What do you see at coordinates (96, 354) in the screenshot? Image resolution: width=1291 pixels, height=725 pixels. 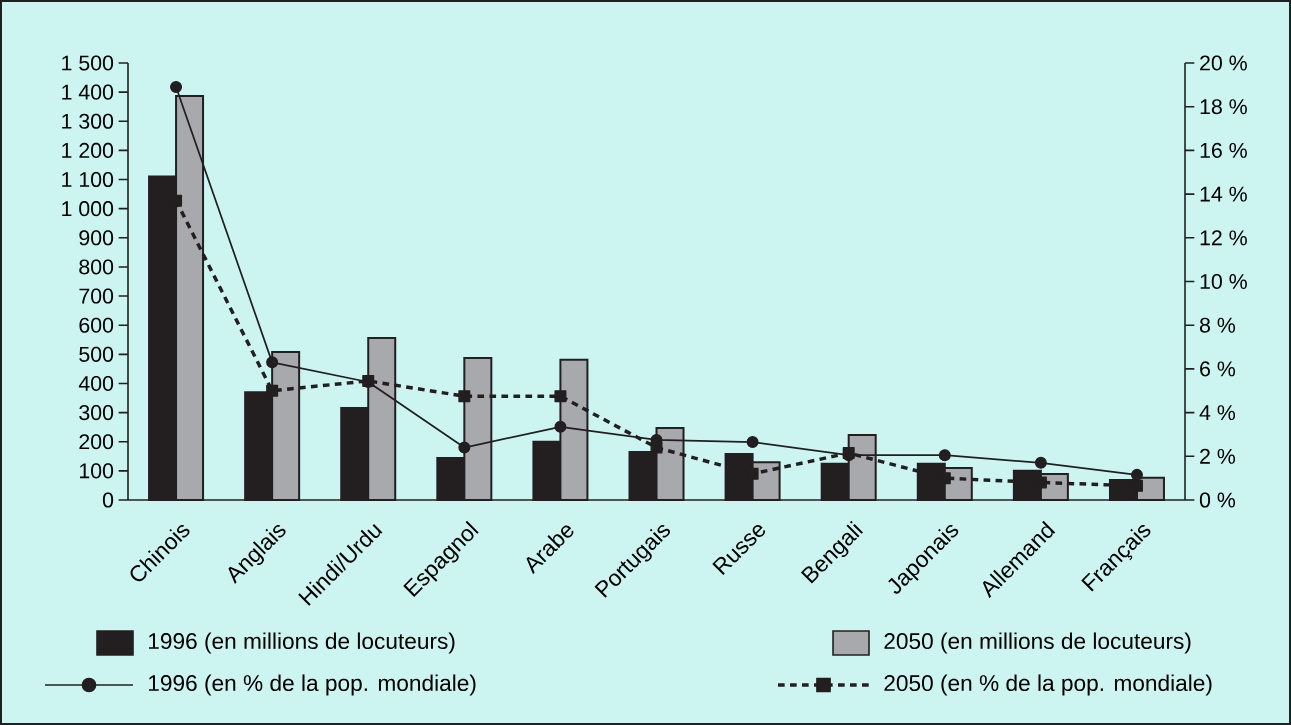 I see `y-tick-label: 500` at bounding box center [96, 354].